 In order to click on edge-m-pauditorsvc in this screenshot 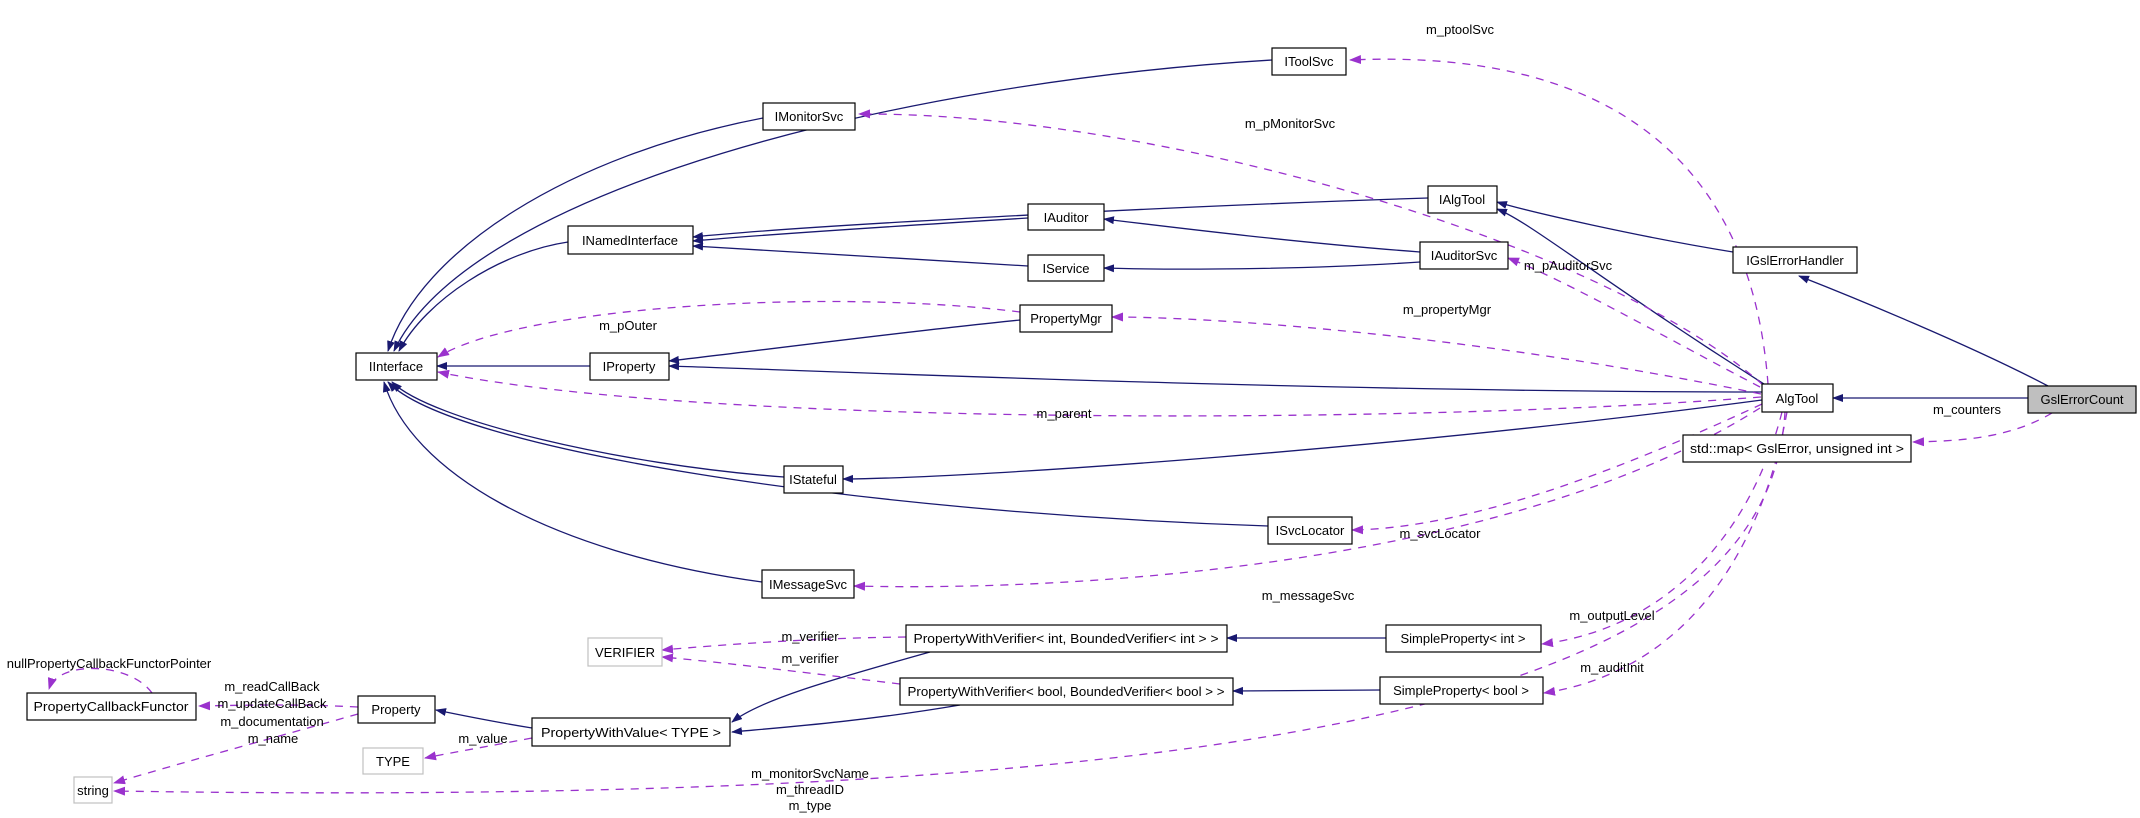, I will do `click(1634, 322)`.